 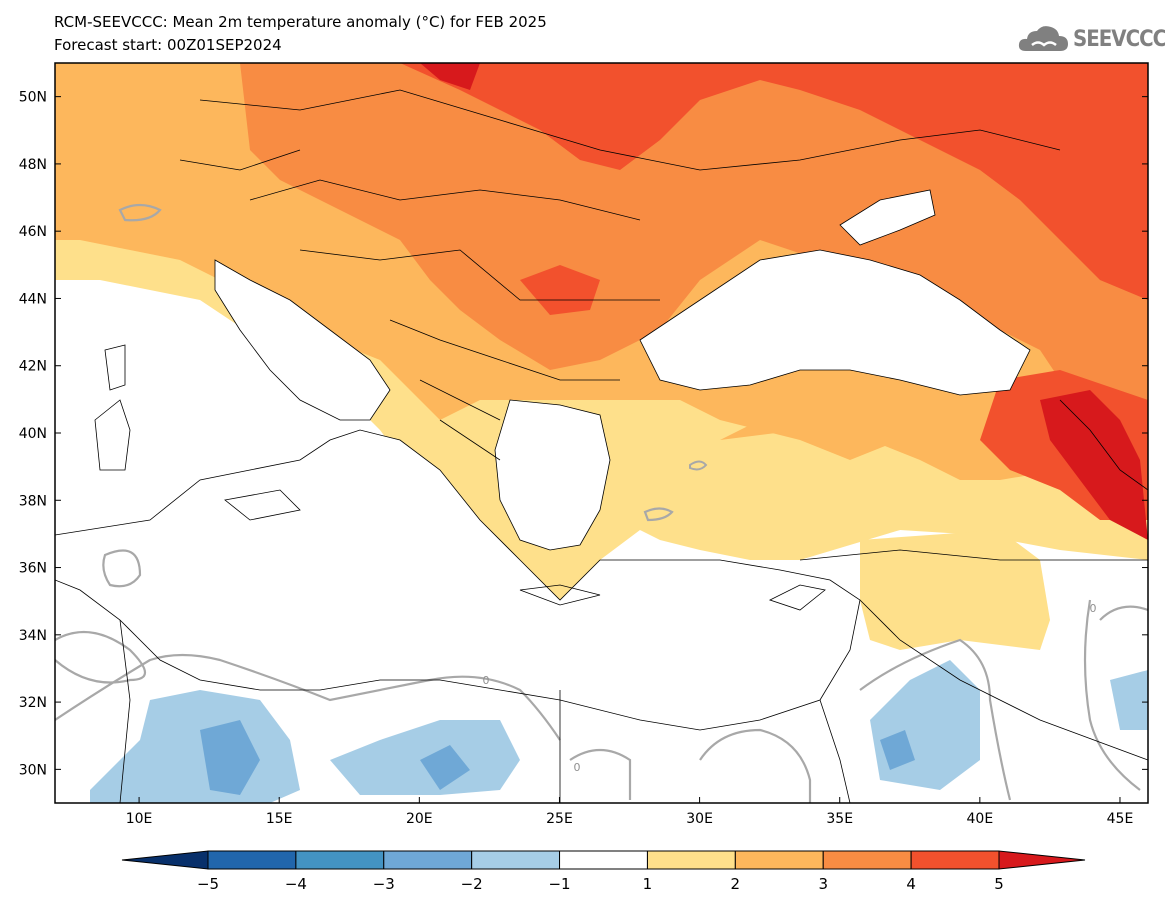 I want to click on lat-tick-label: 30N, so click(x=33, y=770).